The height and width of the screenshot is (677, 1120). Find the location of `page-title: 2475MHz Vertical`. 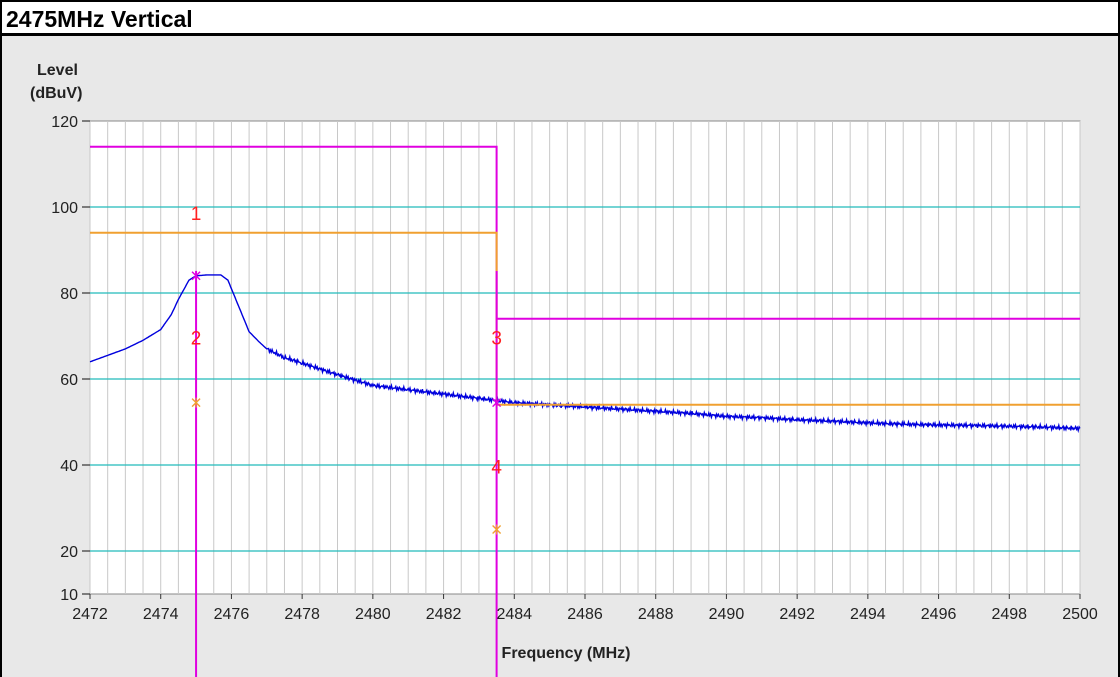

page-title: 2475MHz Vertical is located at coordinates (99, 19).